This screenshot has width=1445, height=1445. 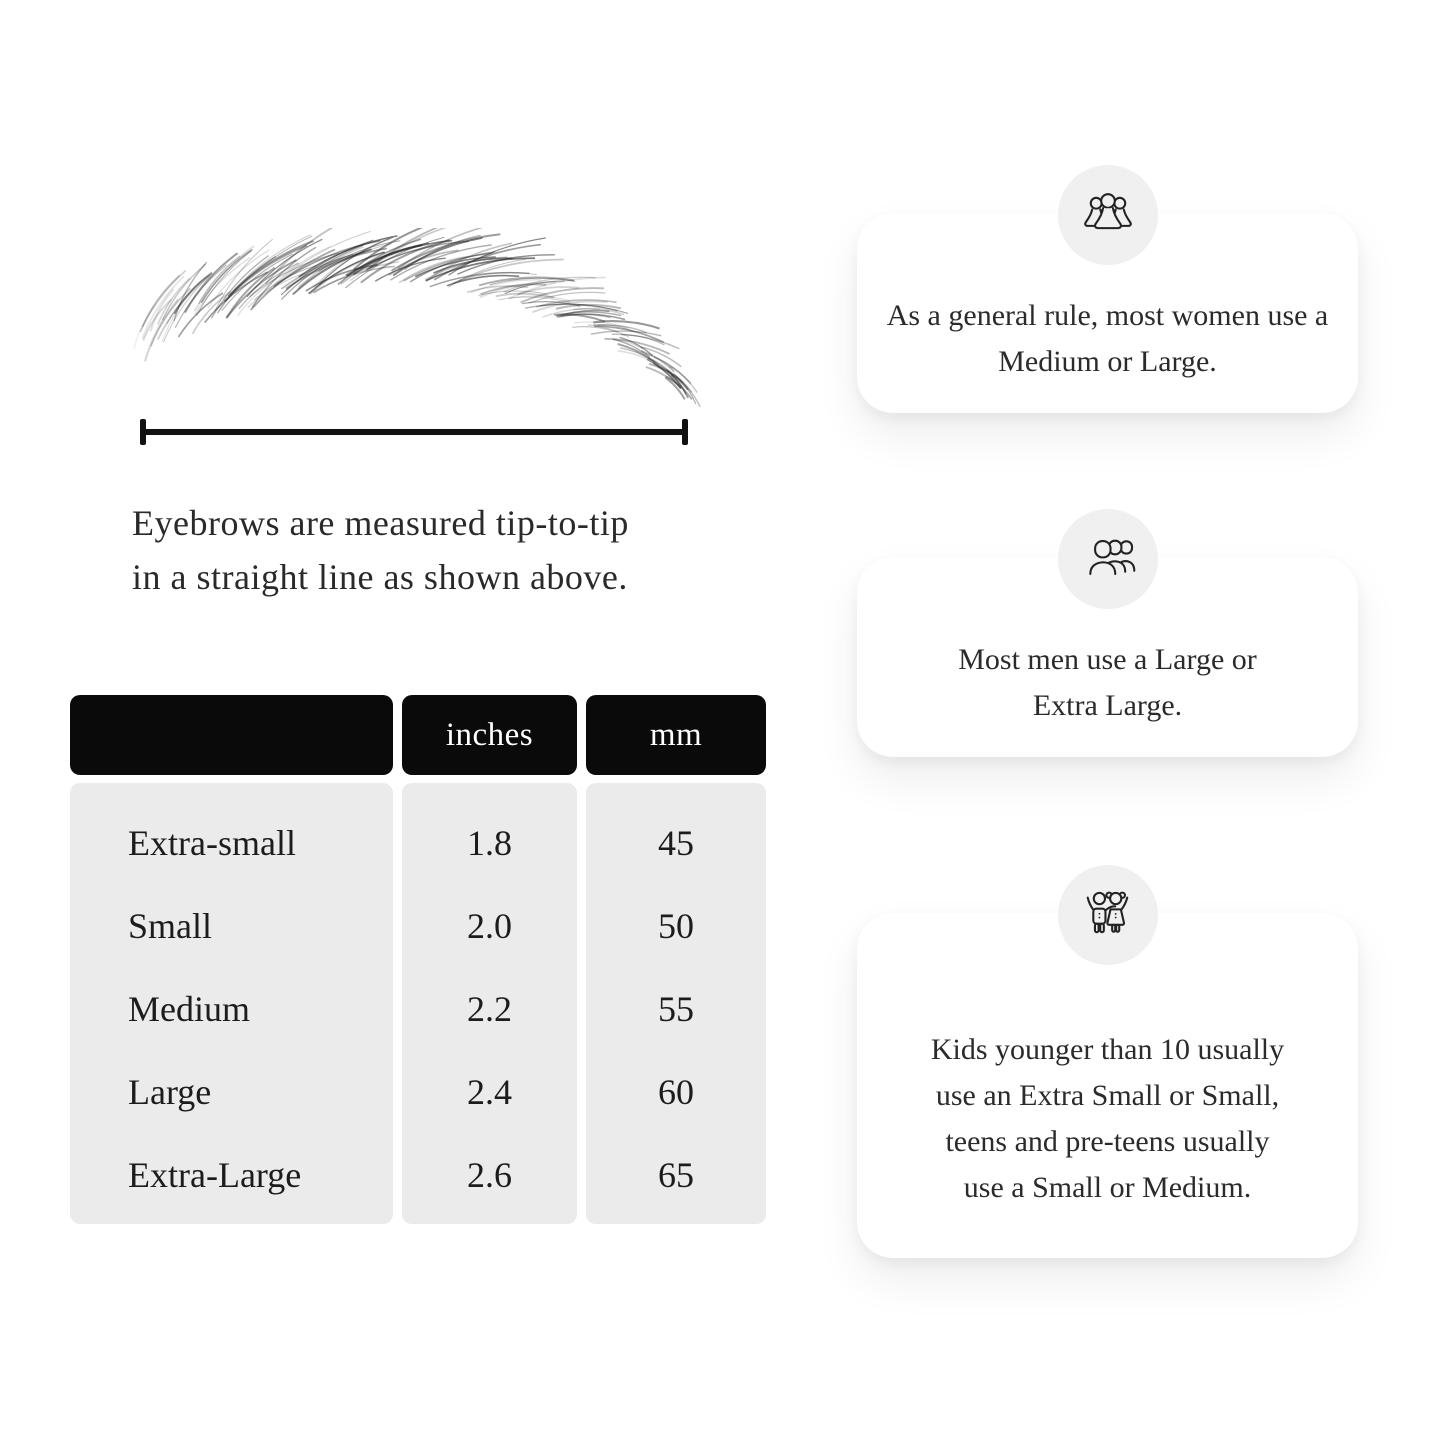 I want to click on info-card-men-text: Most men use a Large or Extra Large., so click(x=1107, y=682).